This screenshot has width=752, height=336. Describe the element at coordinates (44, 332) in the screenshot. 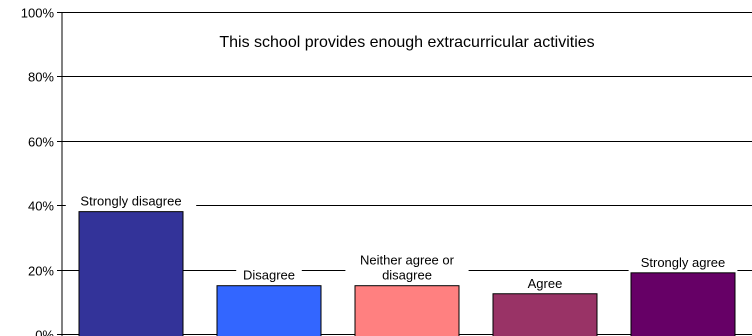

I see `y-tick-label: 0%` at that location.